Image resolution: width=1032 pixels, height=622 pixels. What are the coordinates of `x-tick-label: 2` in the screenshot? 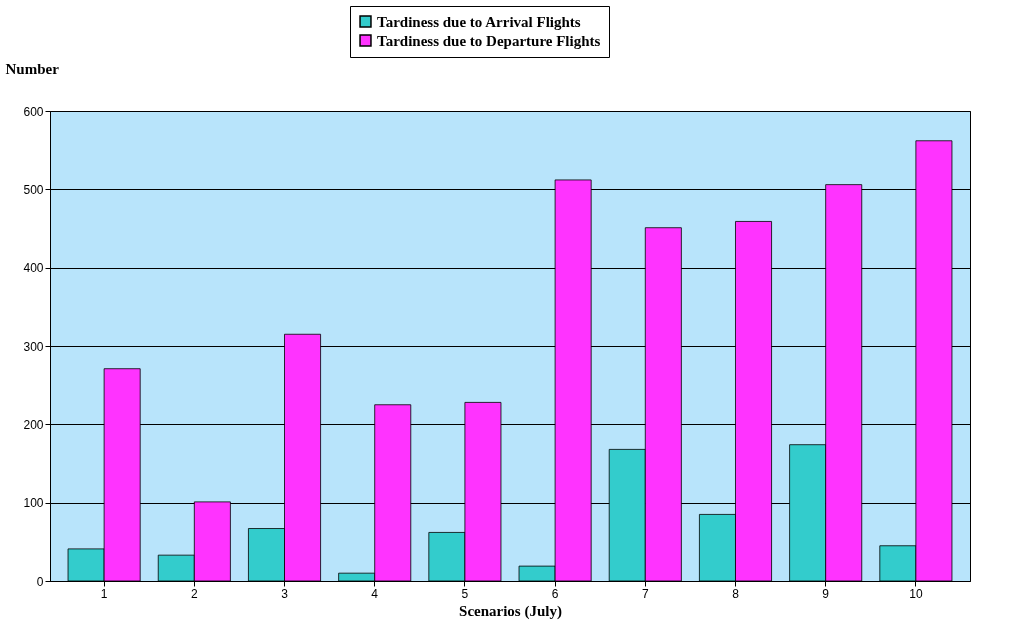 It's located at (194, 593).